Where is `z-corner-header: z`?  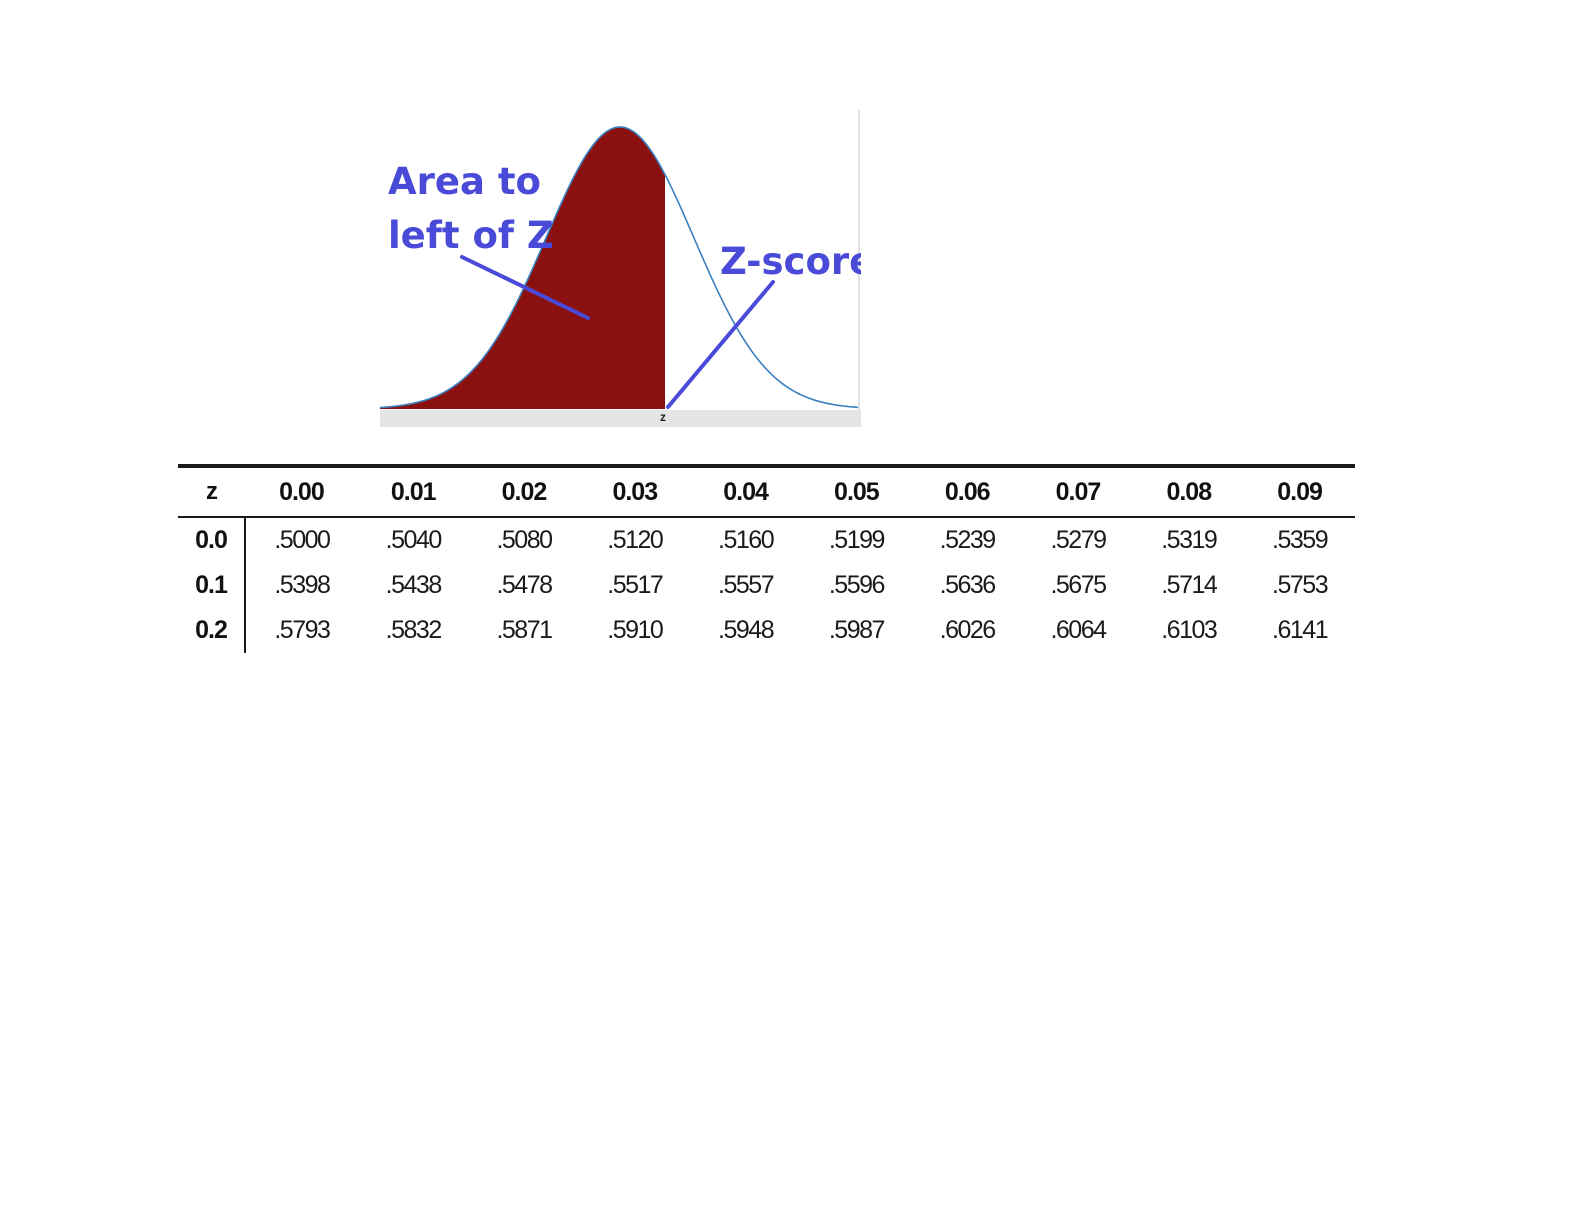
z-corner-header: z is located at coordinates (212, 491).